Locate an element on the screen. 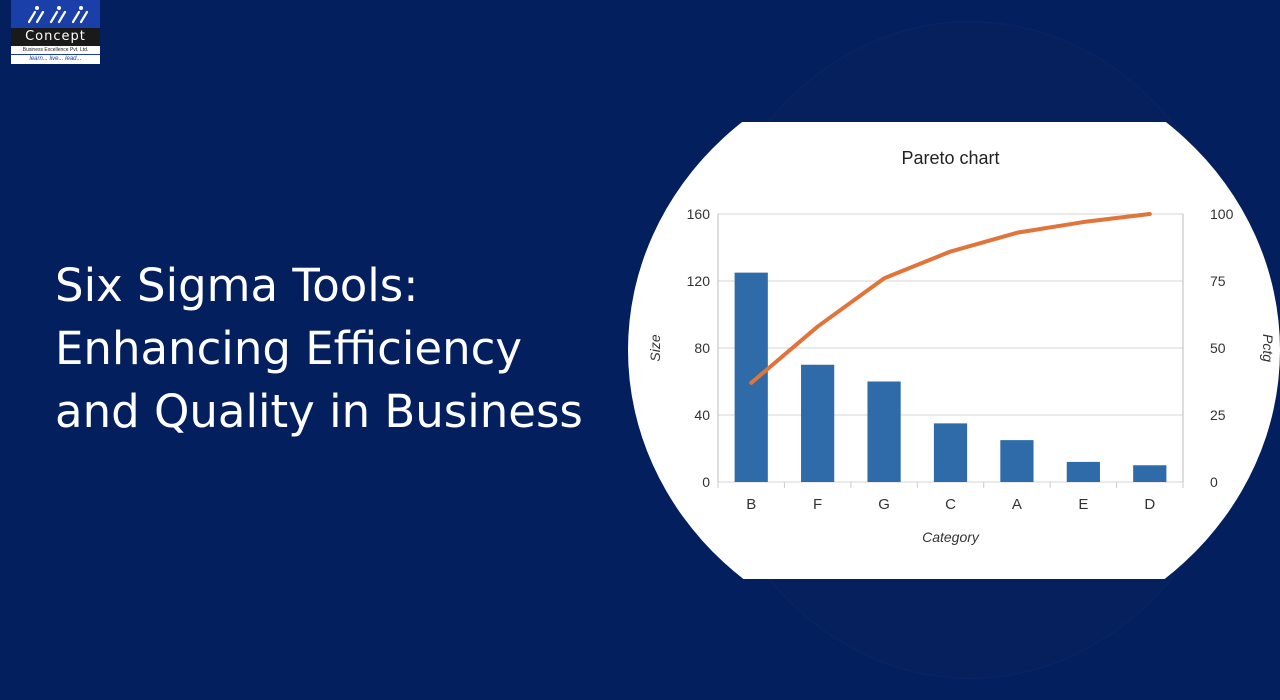 The height and width of the screenshot is (700, 1280). logo-subtitle: Business Excellence Pvt. Ltd. is located at coordinates (55, 50).